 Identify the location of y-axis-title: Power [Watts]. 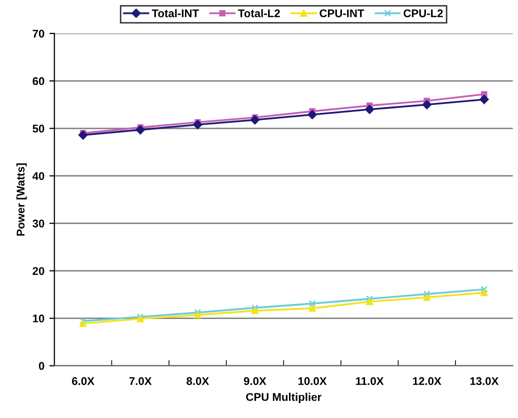
(21, 199).